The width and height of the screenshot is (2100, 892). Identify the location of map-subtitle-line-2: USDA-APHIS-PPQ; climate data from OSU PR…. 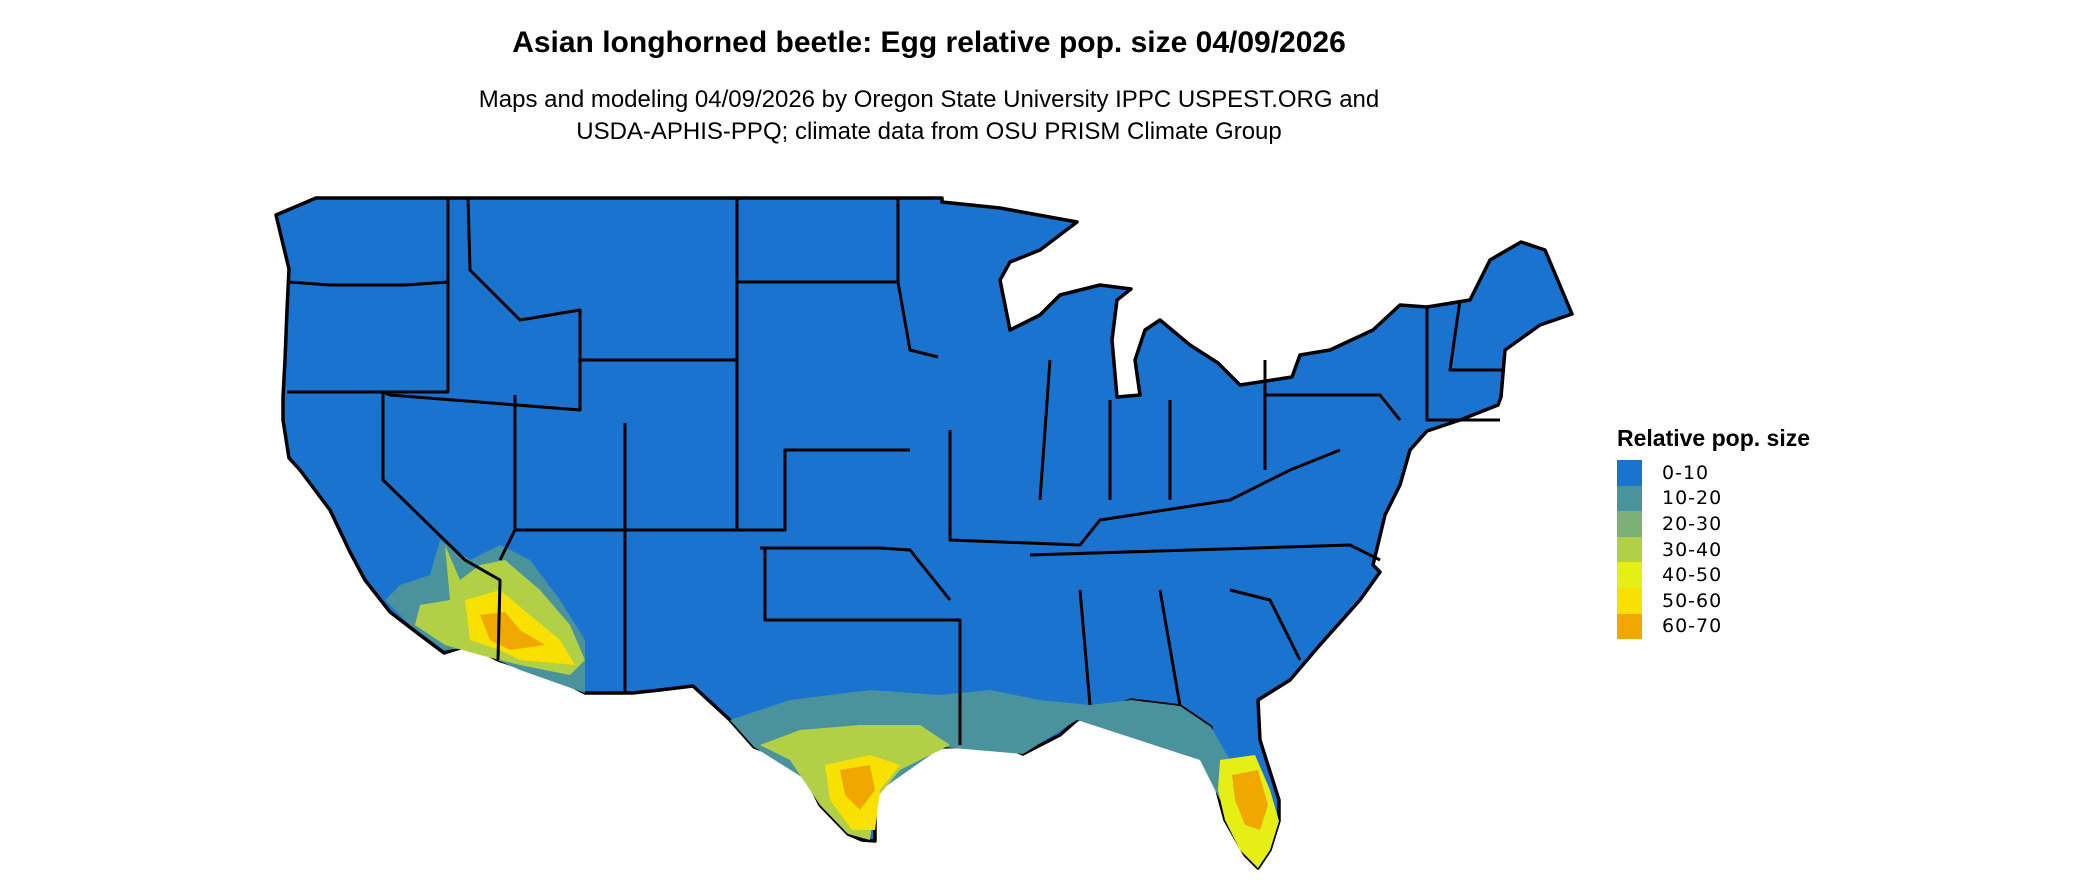
(929, 131).